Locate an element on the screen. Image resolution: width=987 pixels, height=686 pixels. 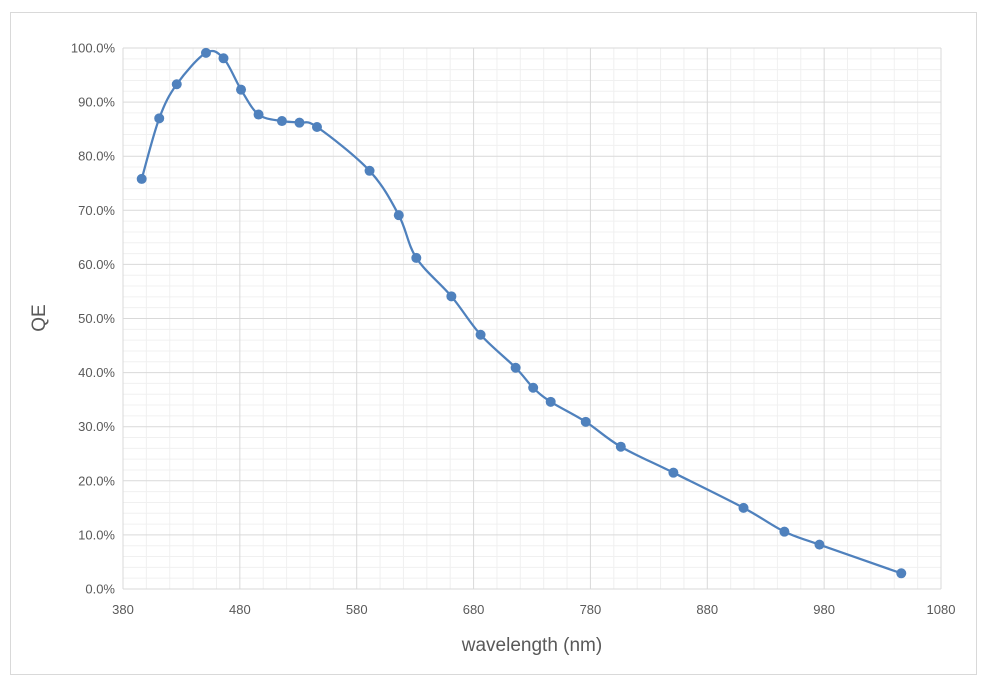
x-axis-title: wavelength (nm) is located at coordinates (531, 645).